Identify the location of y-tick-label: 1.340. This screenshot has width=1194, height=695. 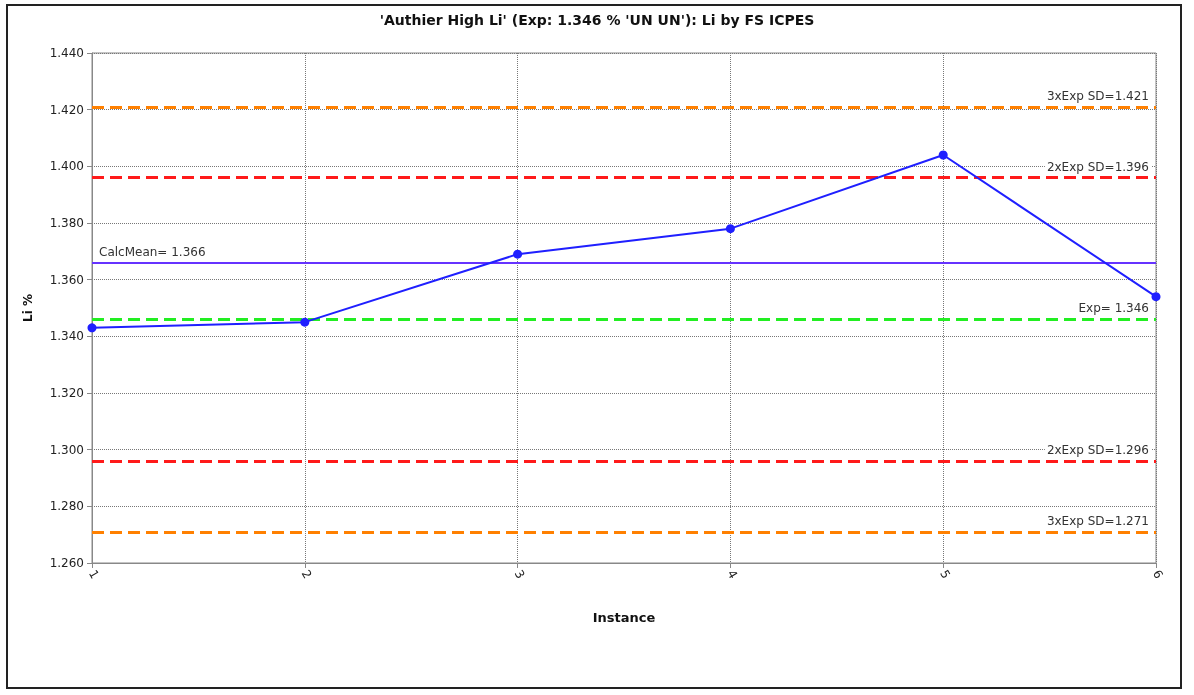
(66, 336).